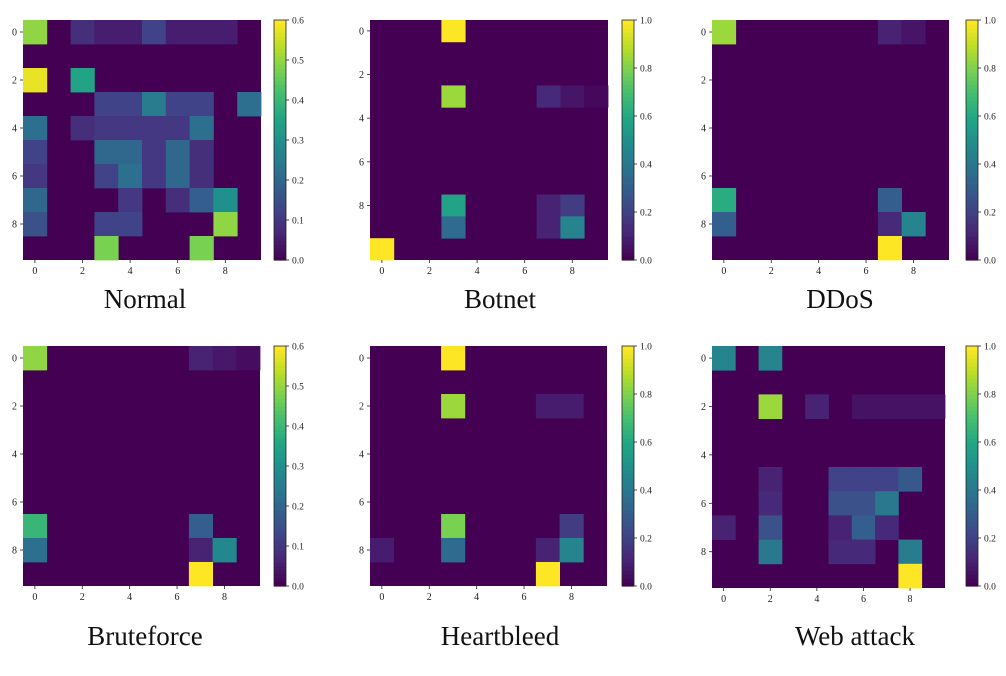  Describe the element at coordinates (910, 599) in the screenshot. I see `x-tick-label: 8` at that location.